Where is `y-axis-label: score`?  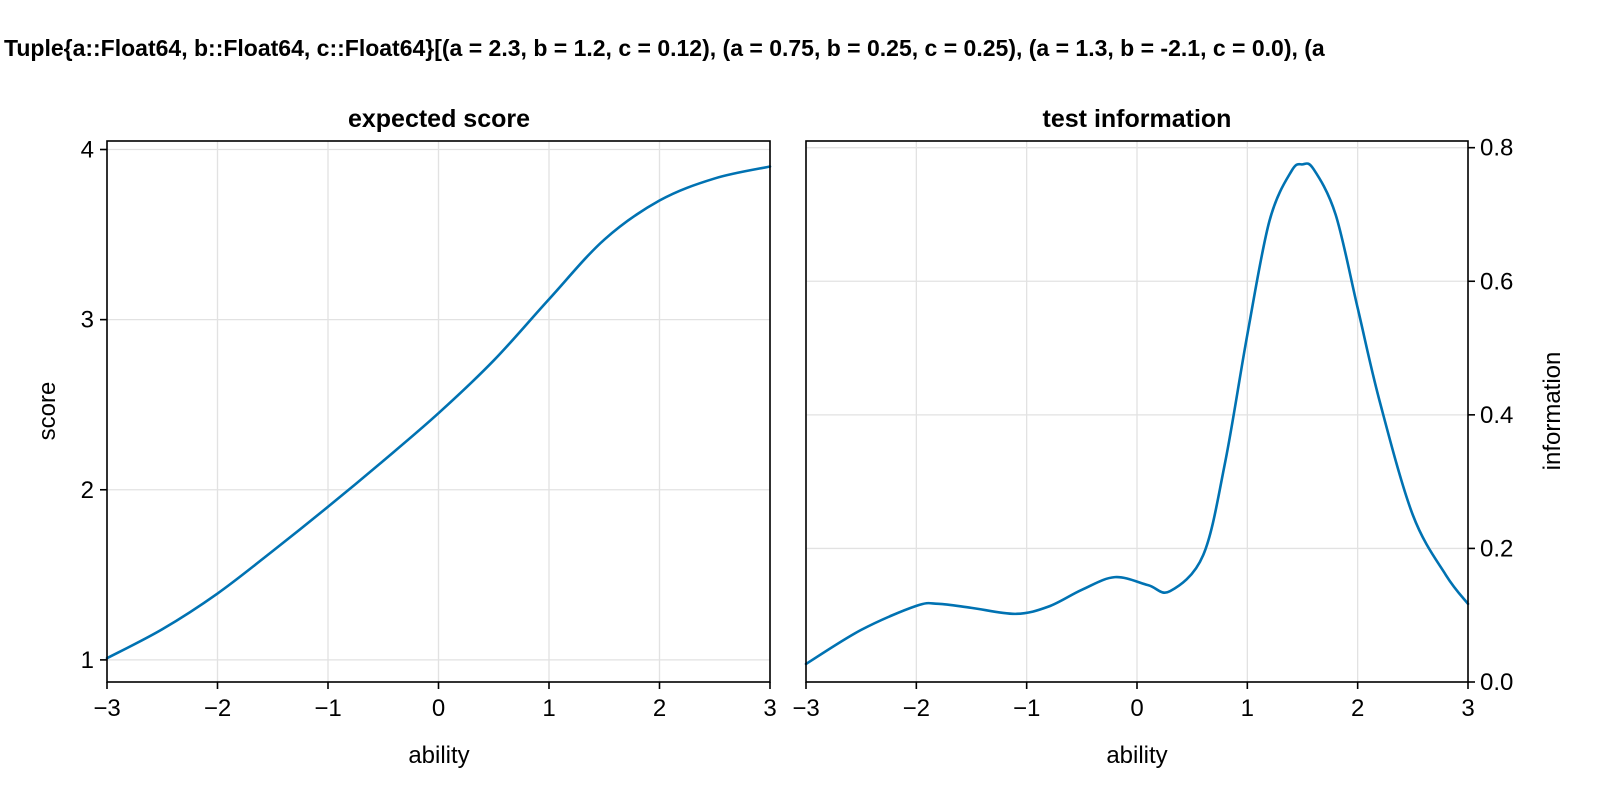 y-axis-label: score is located at coordinates (47, 411).